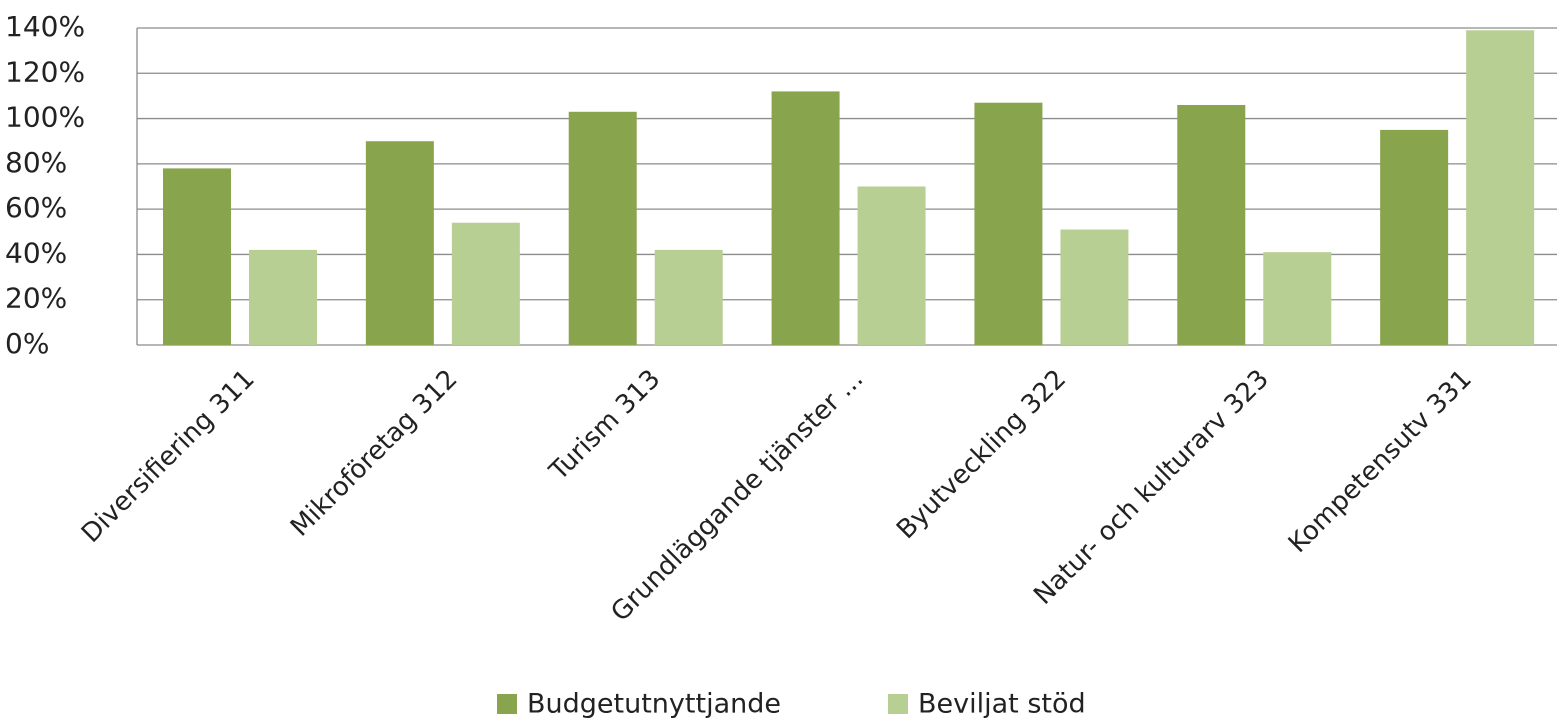  Describe the element at coordinates (45, 71) in the screenshot. I see `y-tick-label: 120%` at that location.